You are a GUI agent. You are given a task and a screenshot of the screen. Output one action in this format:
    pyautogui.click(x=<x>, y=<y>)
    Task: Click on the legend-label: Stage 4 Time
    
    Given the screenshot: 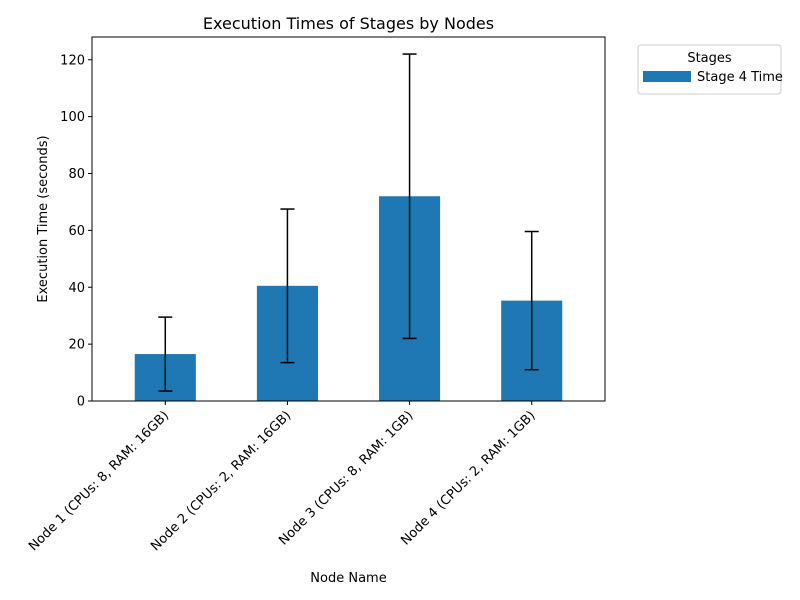 What is the action you would take?
    pyautogui.click(x=740, y=77)
    